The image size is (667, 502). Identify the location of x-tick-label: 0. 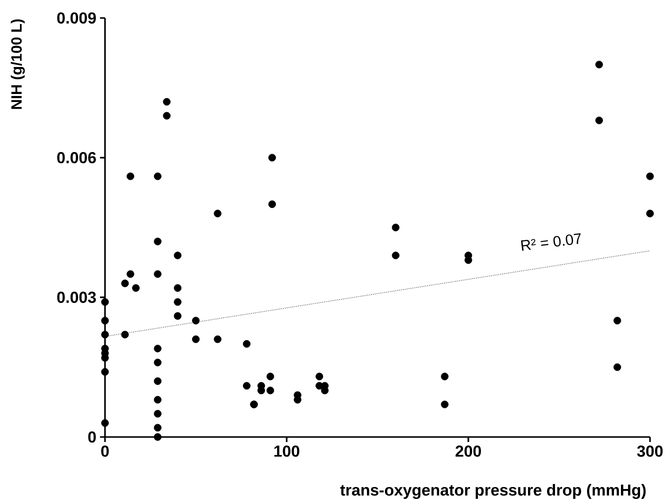
(105, 451).